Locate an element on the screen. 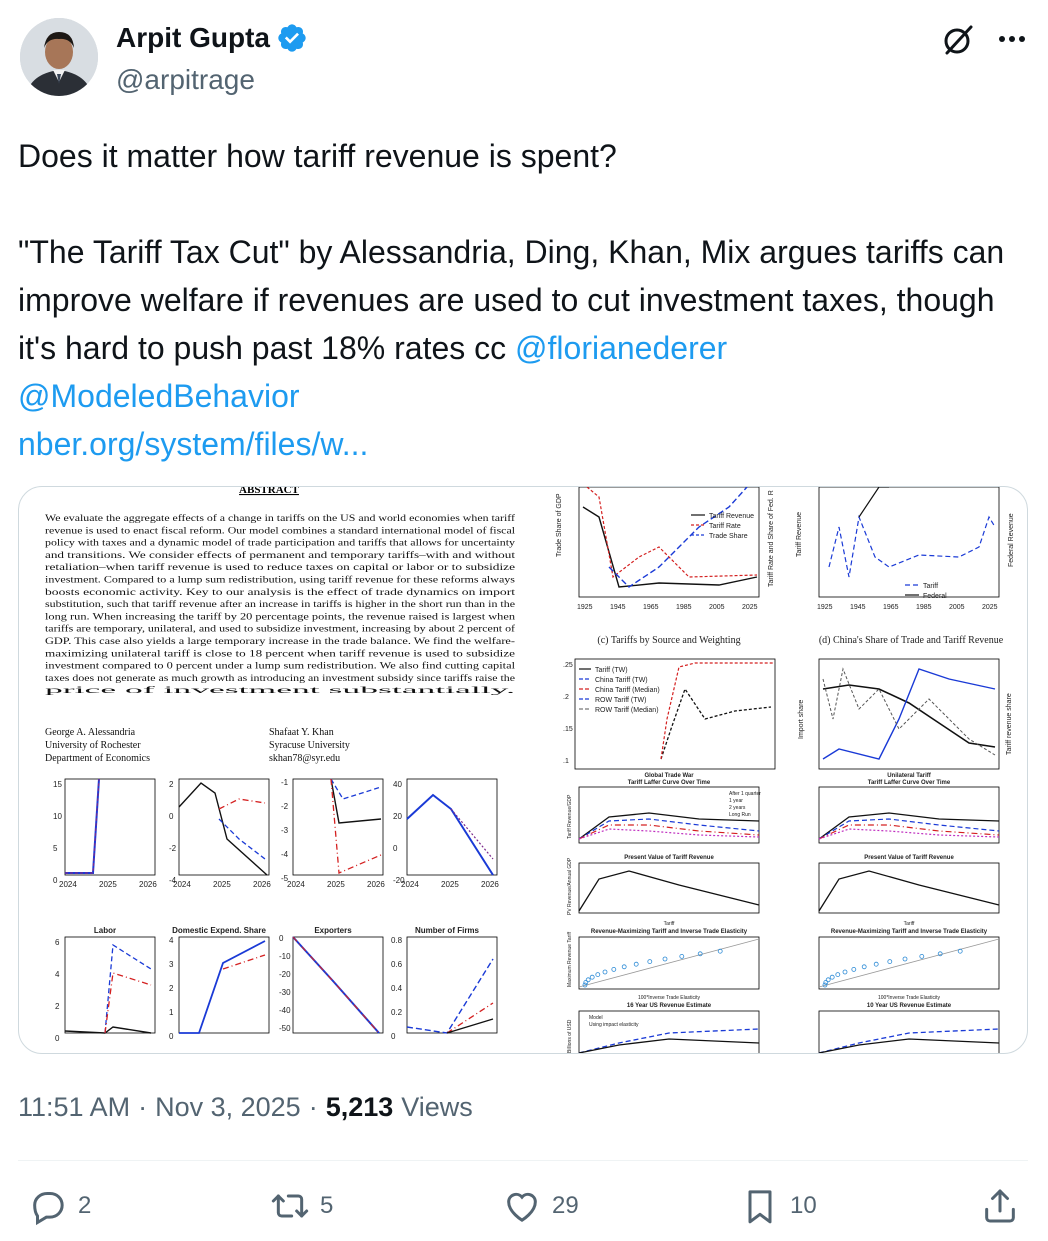 The image size is (1048, 1241). tick-label: -10 is located at coordinates (285, 956).